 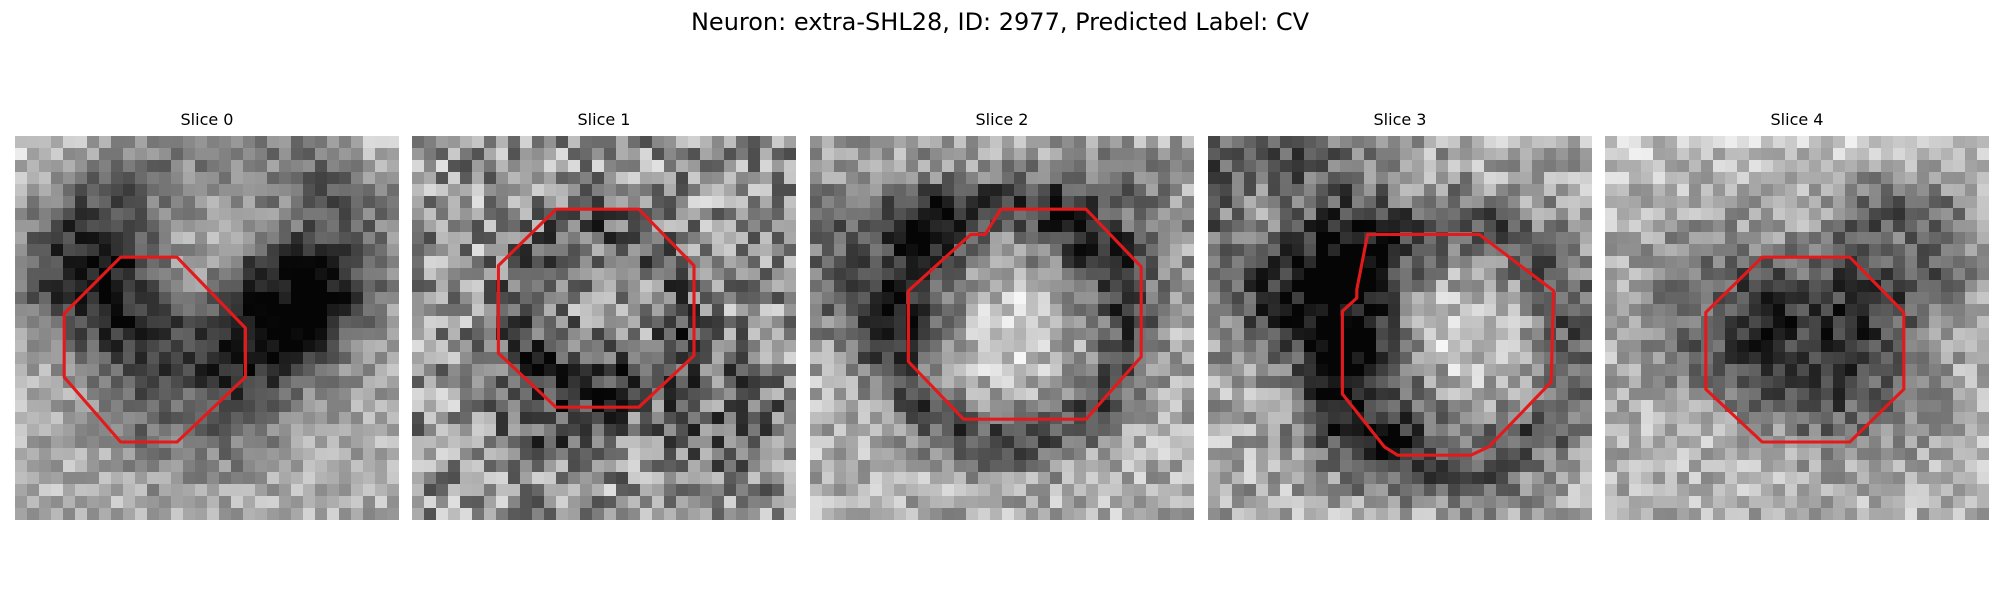 I want to click on slice-title: Slice 2, so click(x=1002, y=119).